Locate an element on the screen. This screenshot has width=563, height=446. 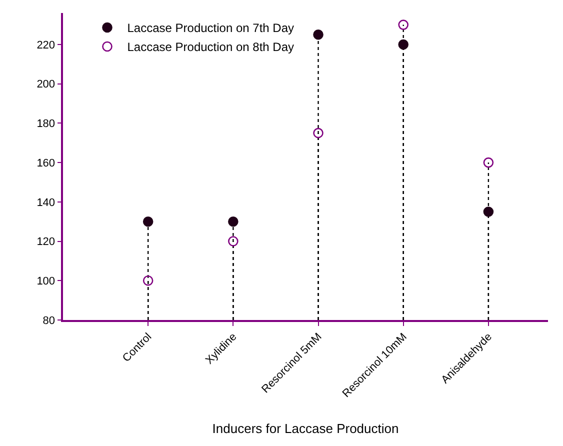
y-tick-label: 140 is located at coordinates (46, 202).